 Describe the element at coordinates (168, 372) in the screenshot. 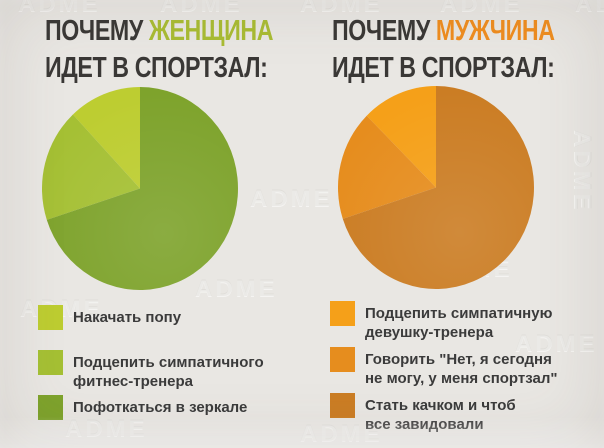

I see `legend-label: Подцепить симпатичного фитнес-тренера` at that location.